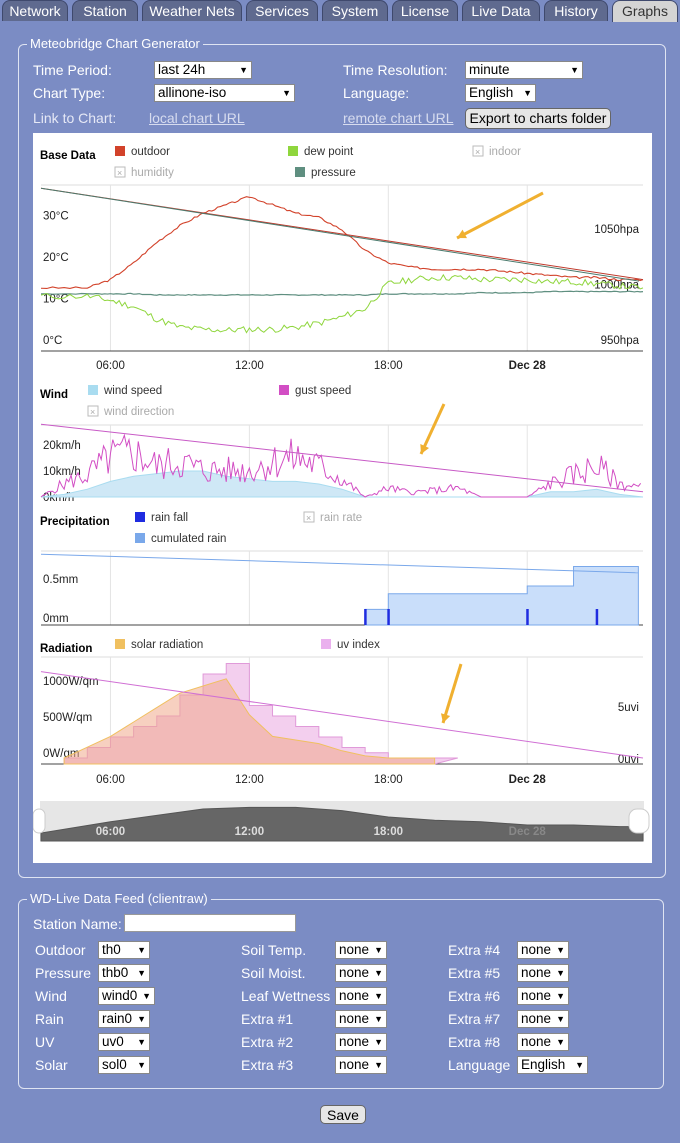  What do you see at coordinates (576, 10) in the screenshot?
I see `tab-history: History` at bounding box center [576, 10].